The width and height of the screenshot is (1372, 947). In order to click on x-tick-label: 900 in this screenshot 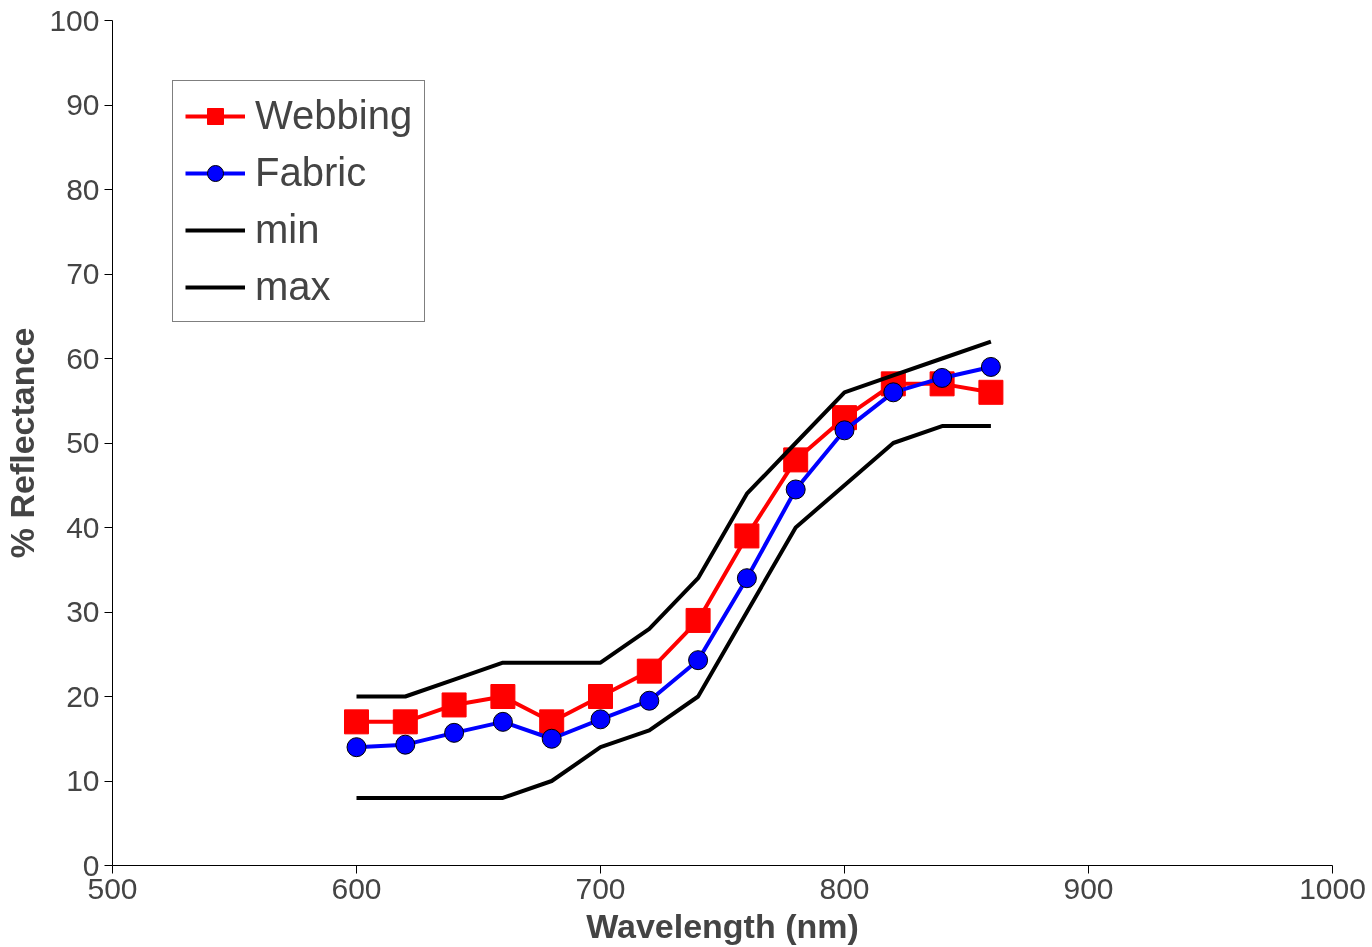, I will do `click(1088, 888)`.